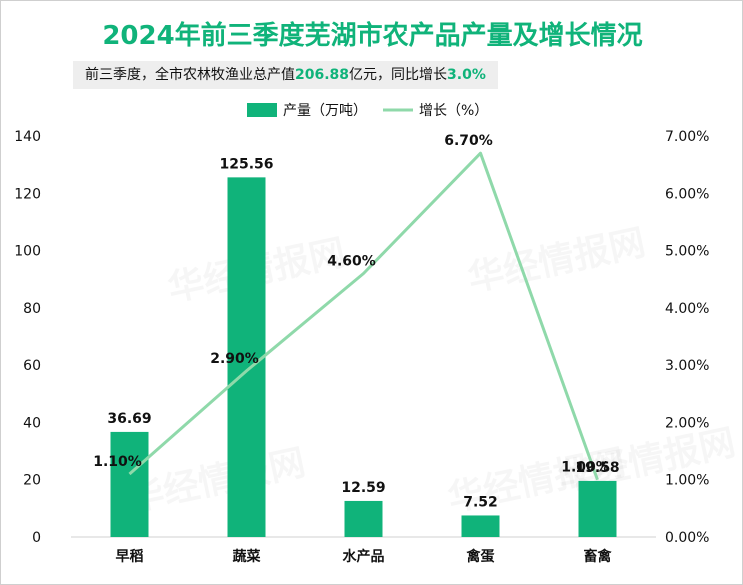 The image size is (743, 585). Describe the element at coordinates (398, 75) in the screenshot. I see `subtitle-text-middle: 亿元，同比增长` at that location.